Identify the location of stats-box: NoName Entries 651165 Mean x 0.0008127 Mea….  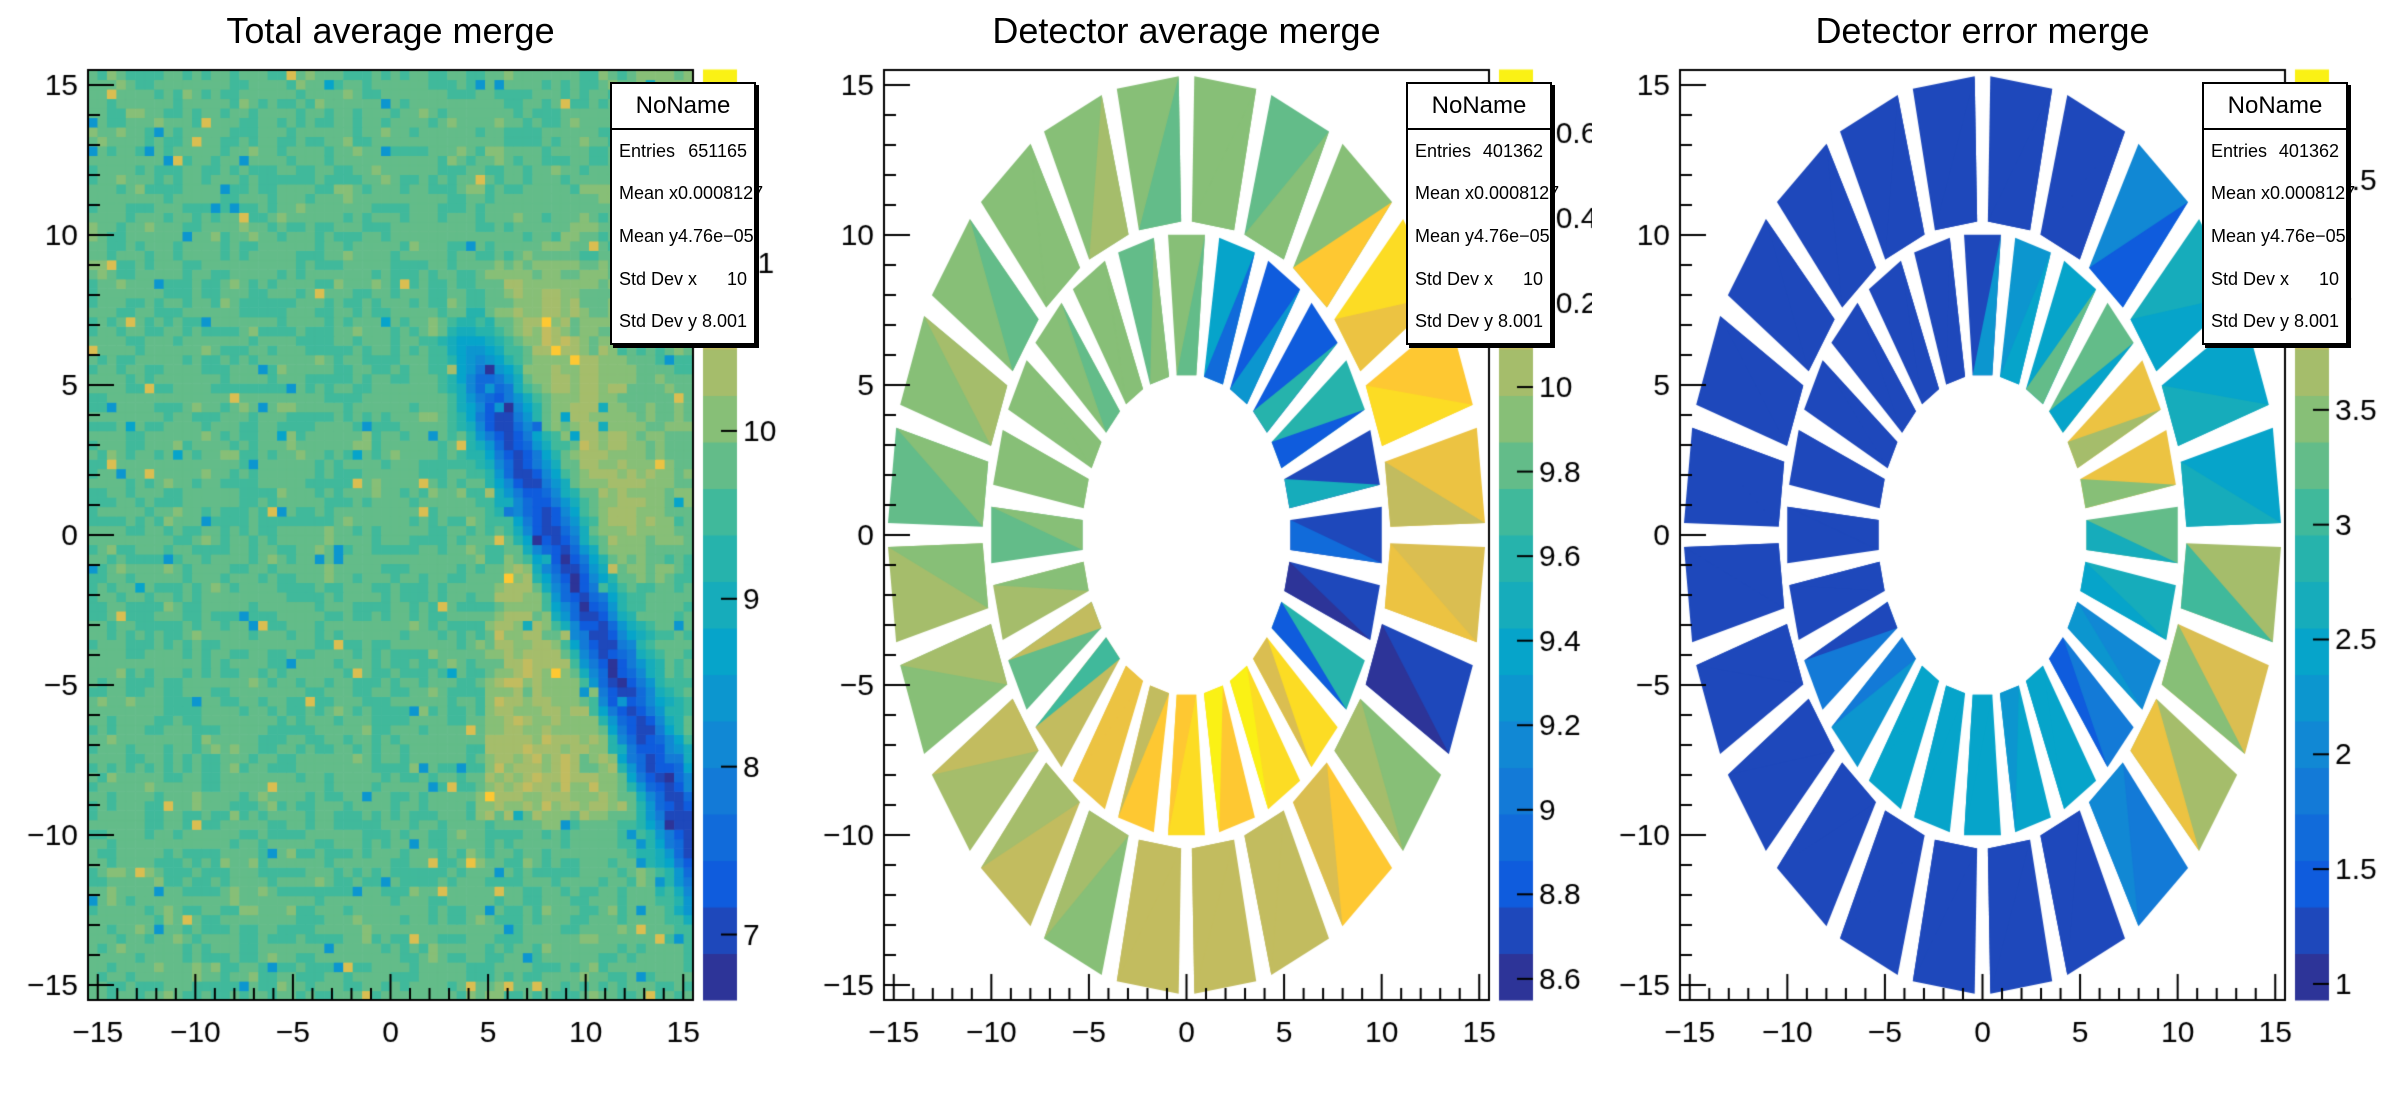
(686, 213).